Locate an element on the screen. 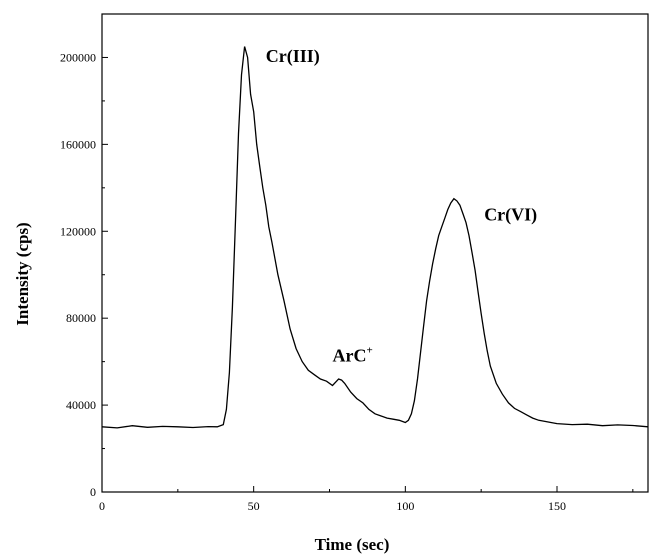 This screenshot has width=649, height=556. peak-label: Cr(III) is located at coordinates (293, 56).